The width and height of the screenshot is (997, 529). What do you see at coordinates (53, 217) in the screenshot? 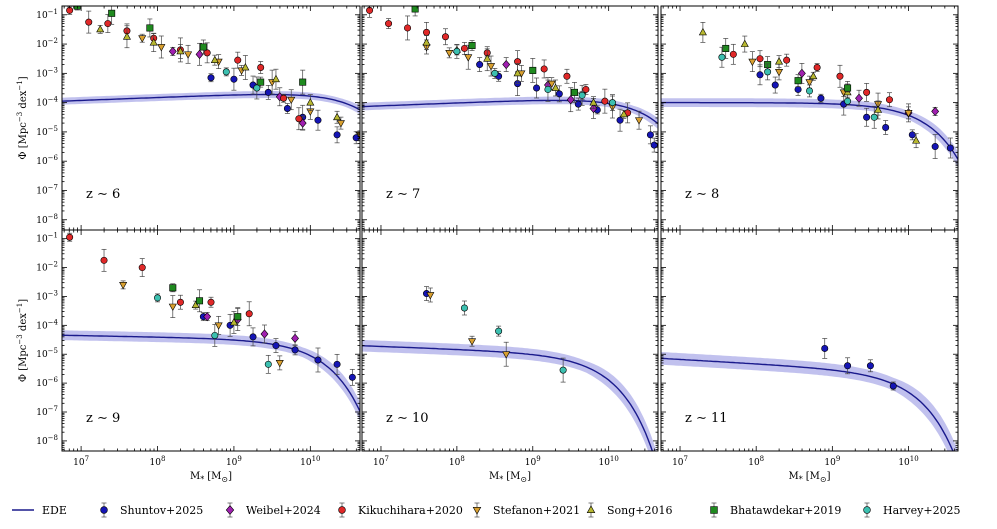
I see `y-tick-exp: −8` at bounding box center [53, 217].